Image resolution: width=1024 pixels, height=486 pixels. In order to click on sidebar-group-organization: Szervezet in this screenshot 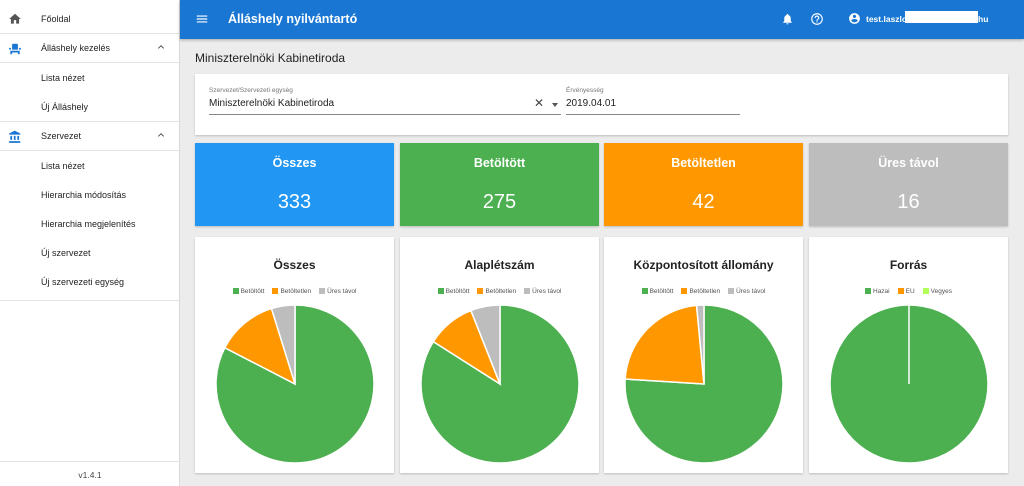, I will do `click(89, 135)`.